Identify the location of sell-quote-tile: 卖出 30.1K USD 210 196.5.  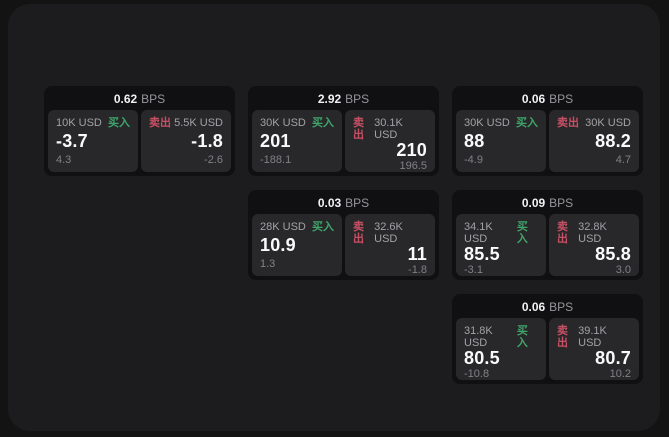
(390, 141).